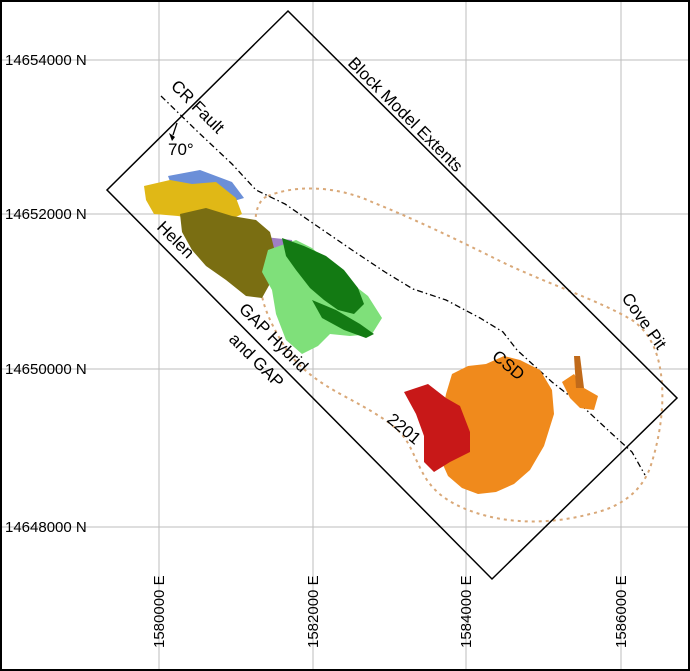  Describe the element at coordinates (159, 611) in the screenshot. I see `easting-label: 1580000 E` at that location.